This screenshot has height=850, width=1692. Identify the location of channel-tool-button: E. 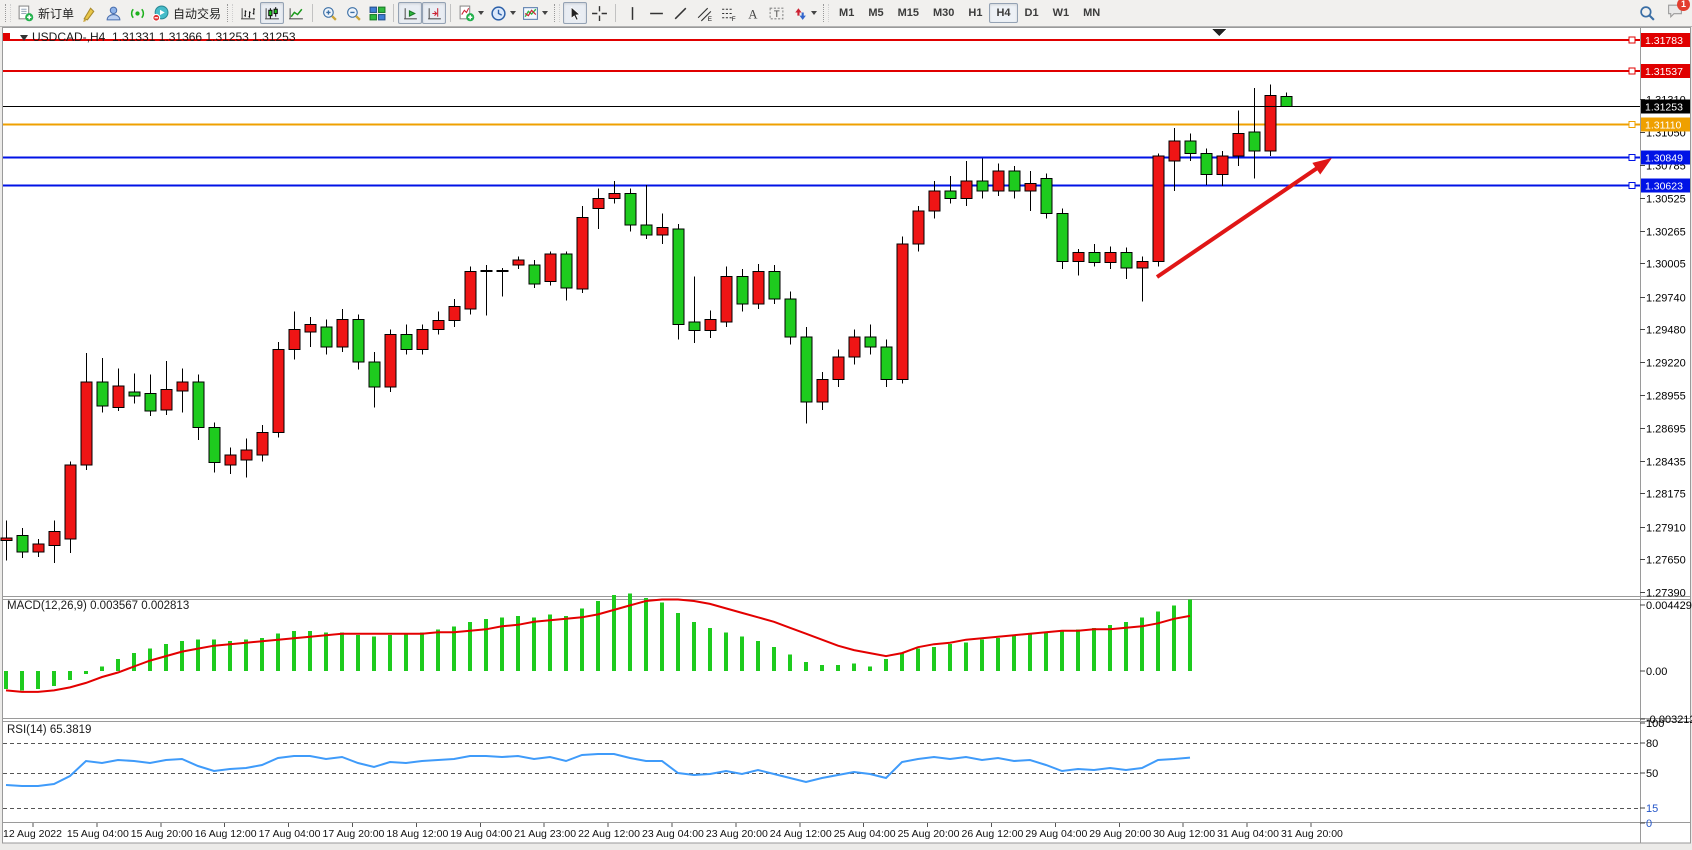
(704, 13).